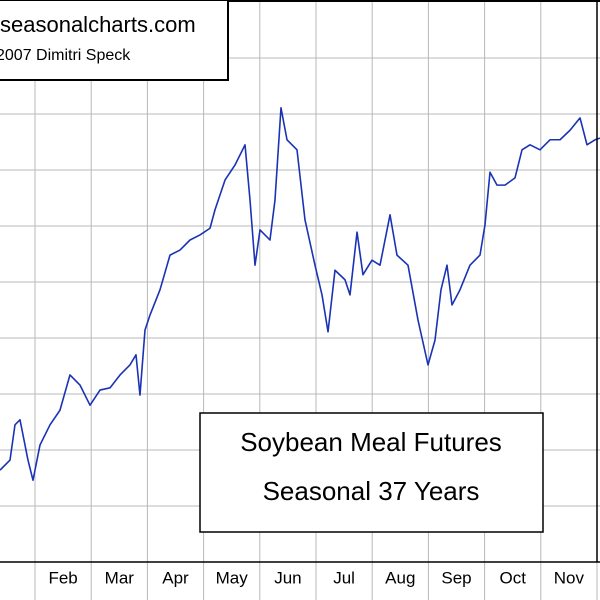  I want to click on title-box, so click(371, 472).